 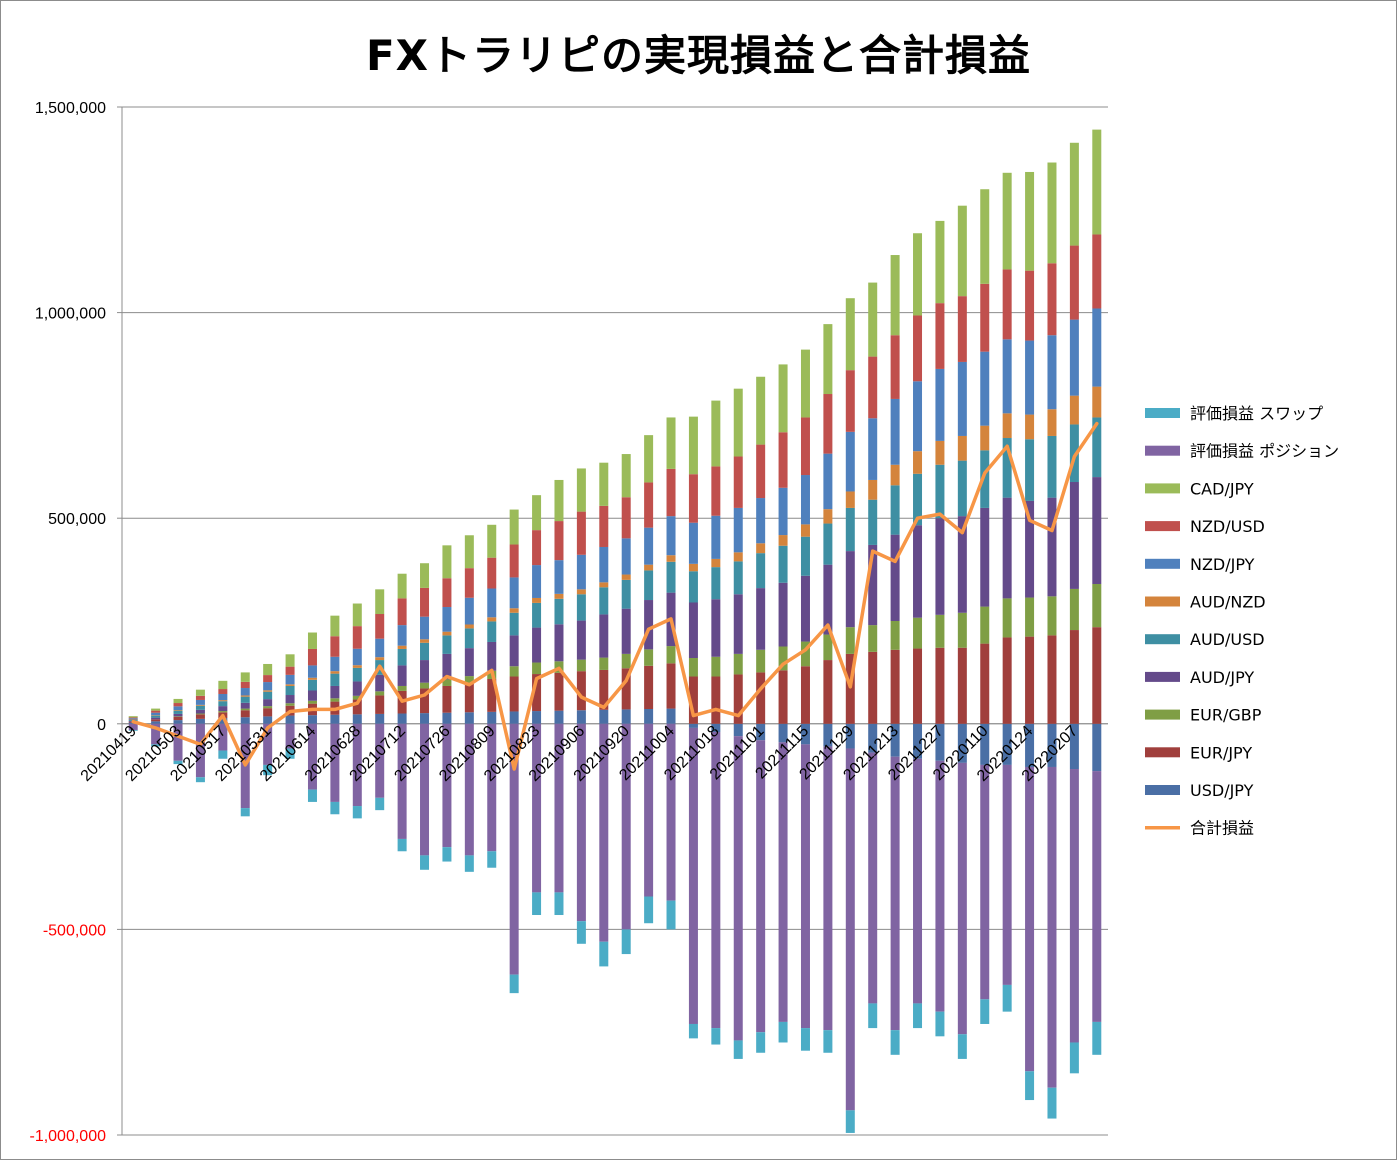 I want to click on bar-評価損益 スワップ-20210719, so click(x=425, y=862).